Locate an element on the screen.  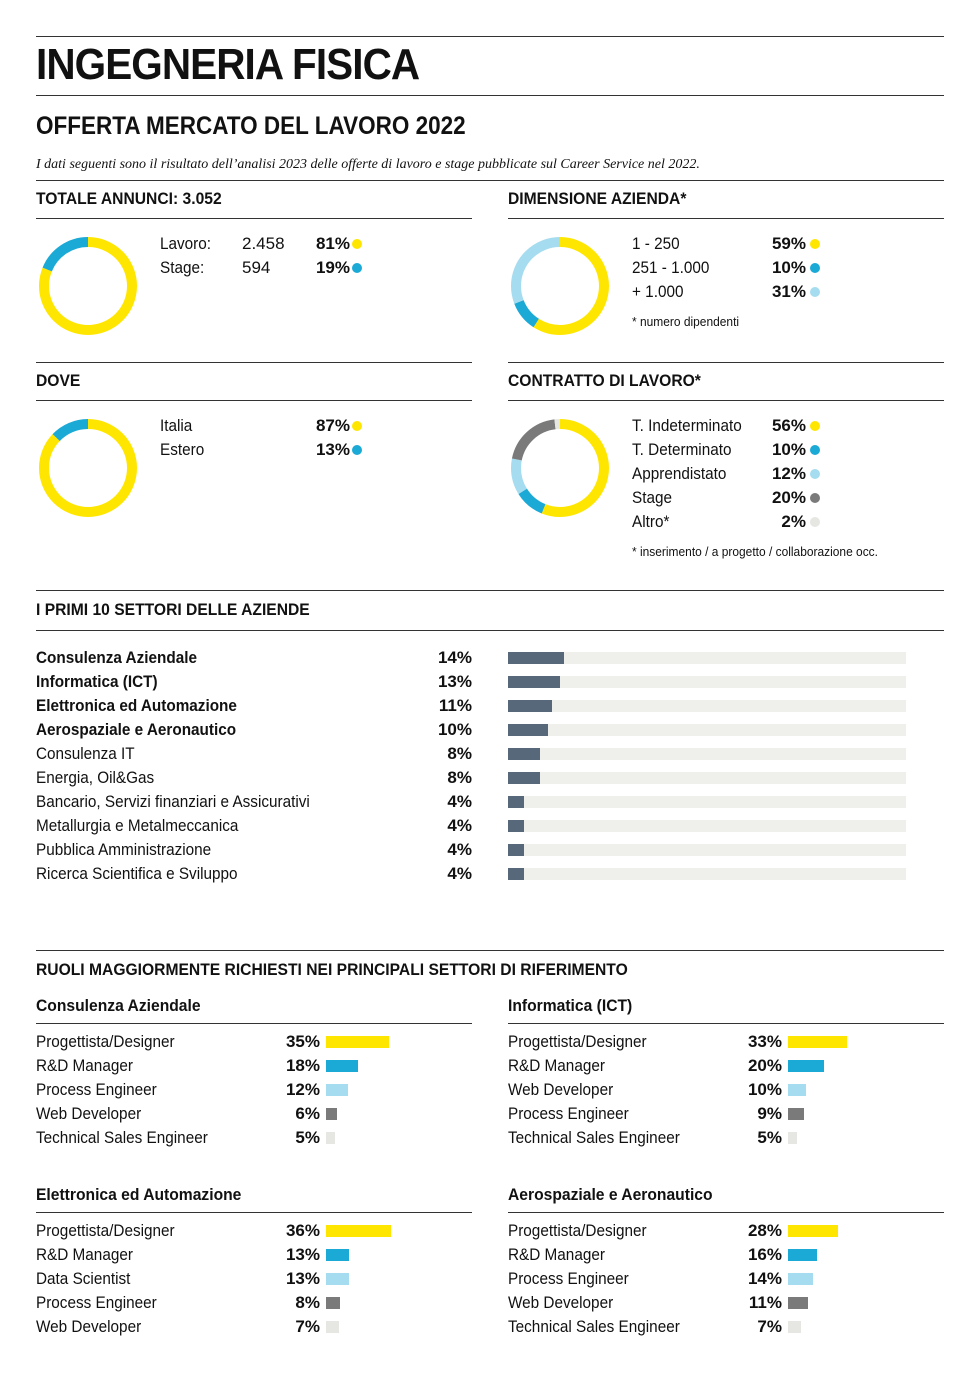
sector-name: Elettronica ed Automazione is located at coordinates (136, 705).